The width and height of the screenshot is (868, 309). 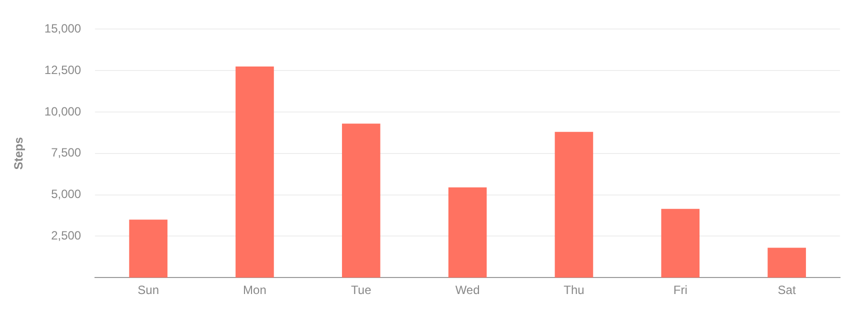 What do you see at coordinates (787, 290) in the screenshot?
I see `x-tick-label: Sat` at bounding box center [787, 290].